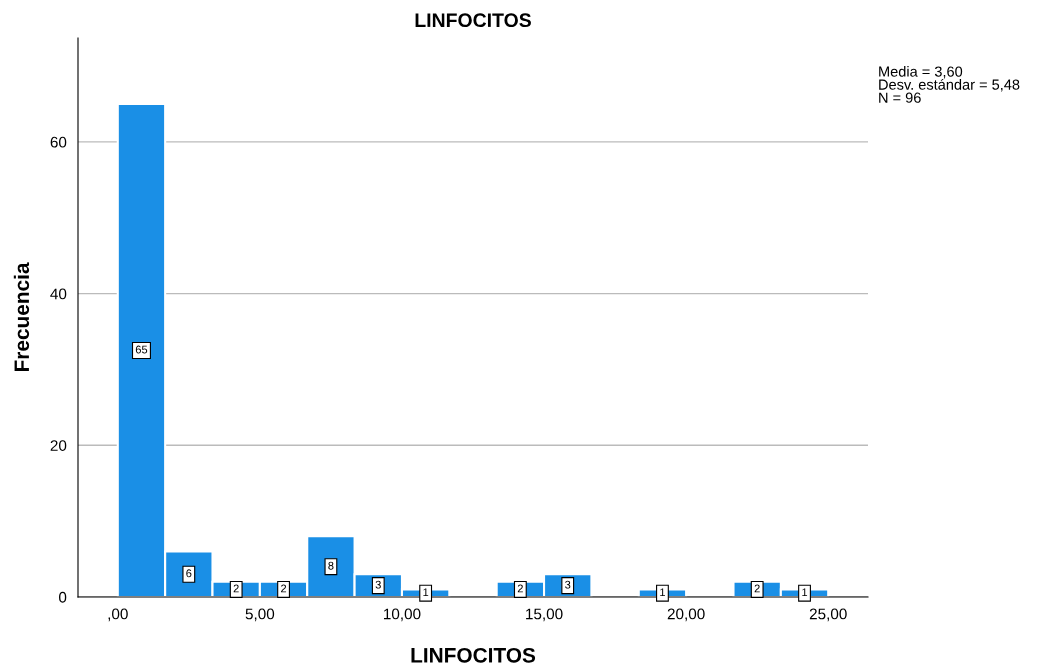 The height and width of the screenshot is (665, 1045). I want to click on x-tick-label: 15,00, so click(544, 615).